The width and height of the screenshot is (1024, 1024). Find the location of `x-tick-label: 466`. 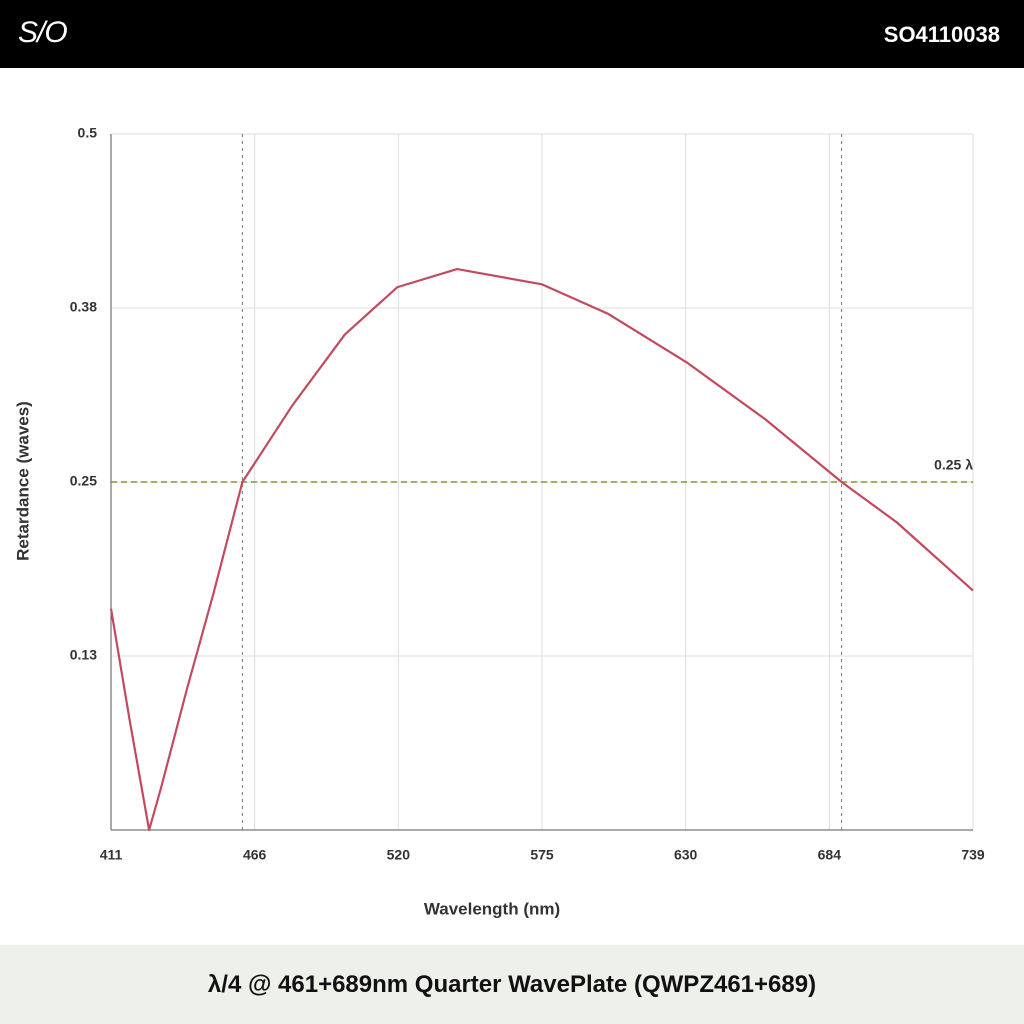

x-tick-label: 466 is located at coordinates (255, 855).